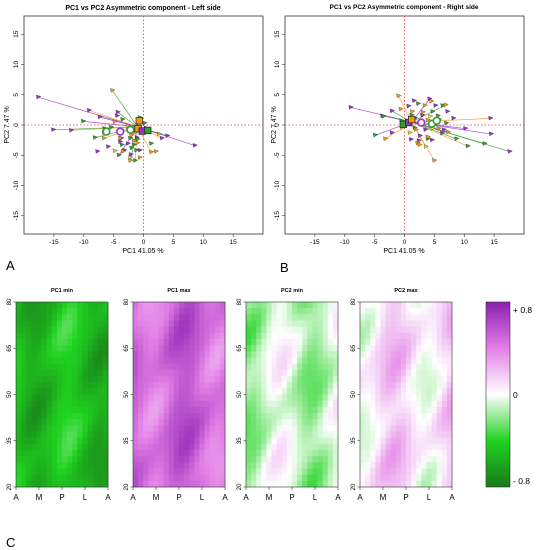 Image resolution: width=536 pixels, height=550 pixels. What do you see at coordinates (354, 440) in the screenshot?
I see `heatmap-y-tick-label: 35` at bounding box center [354, 440].